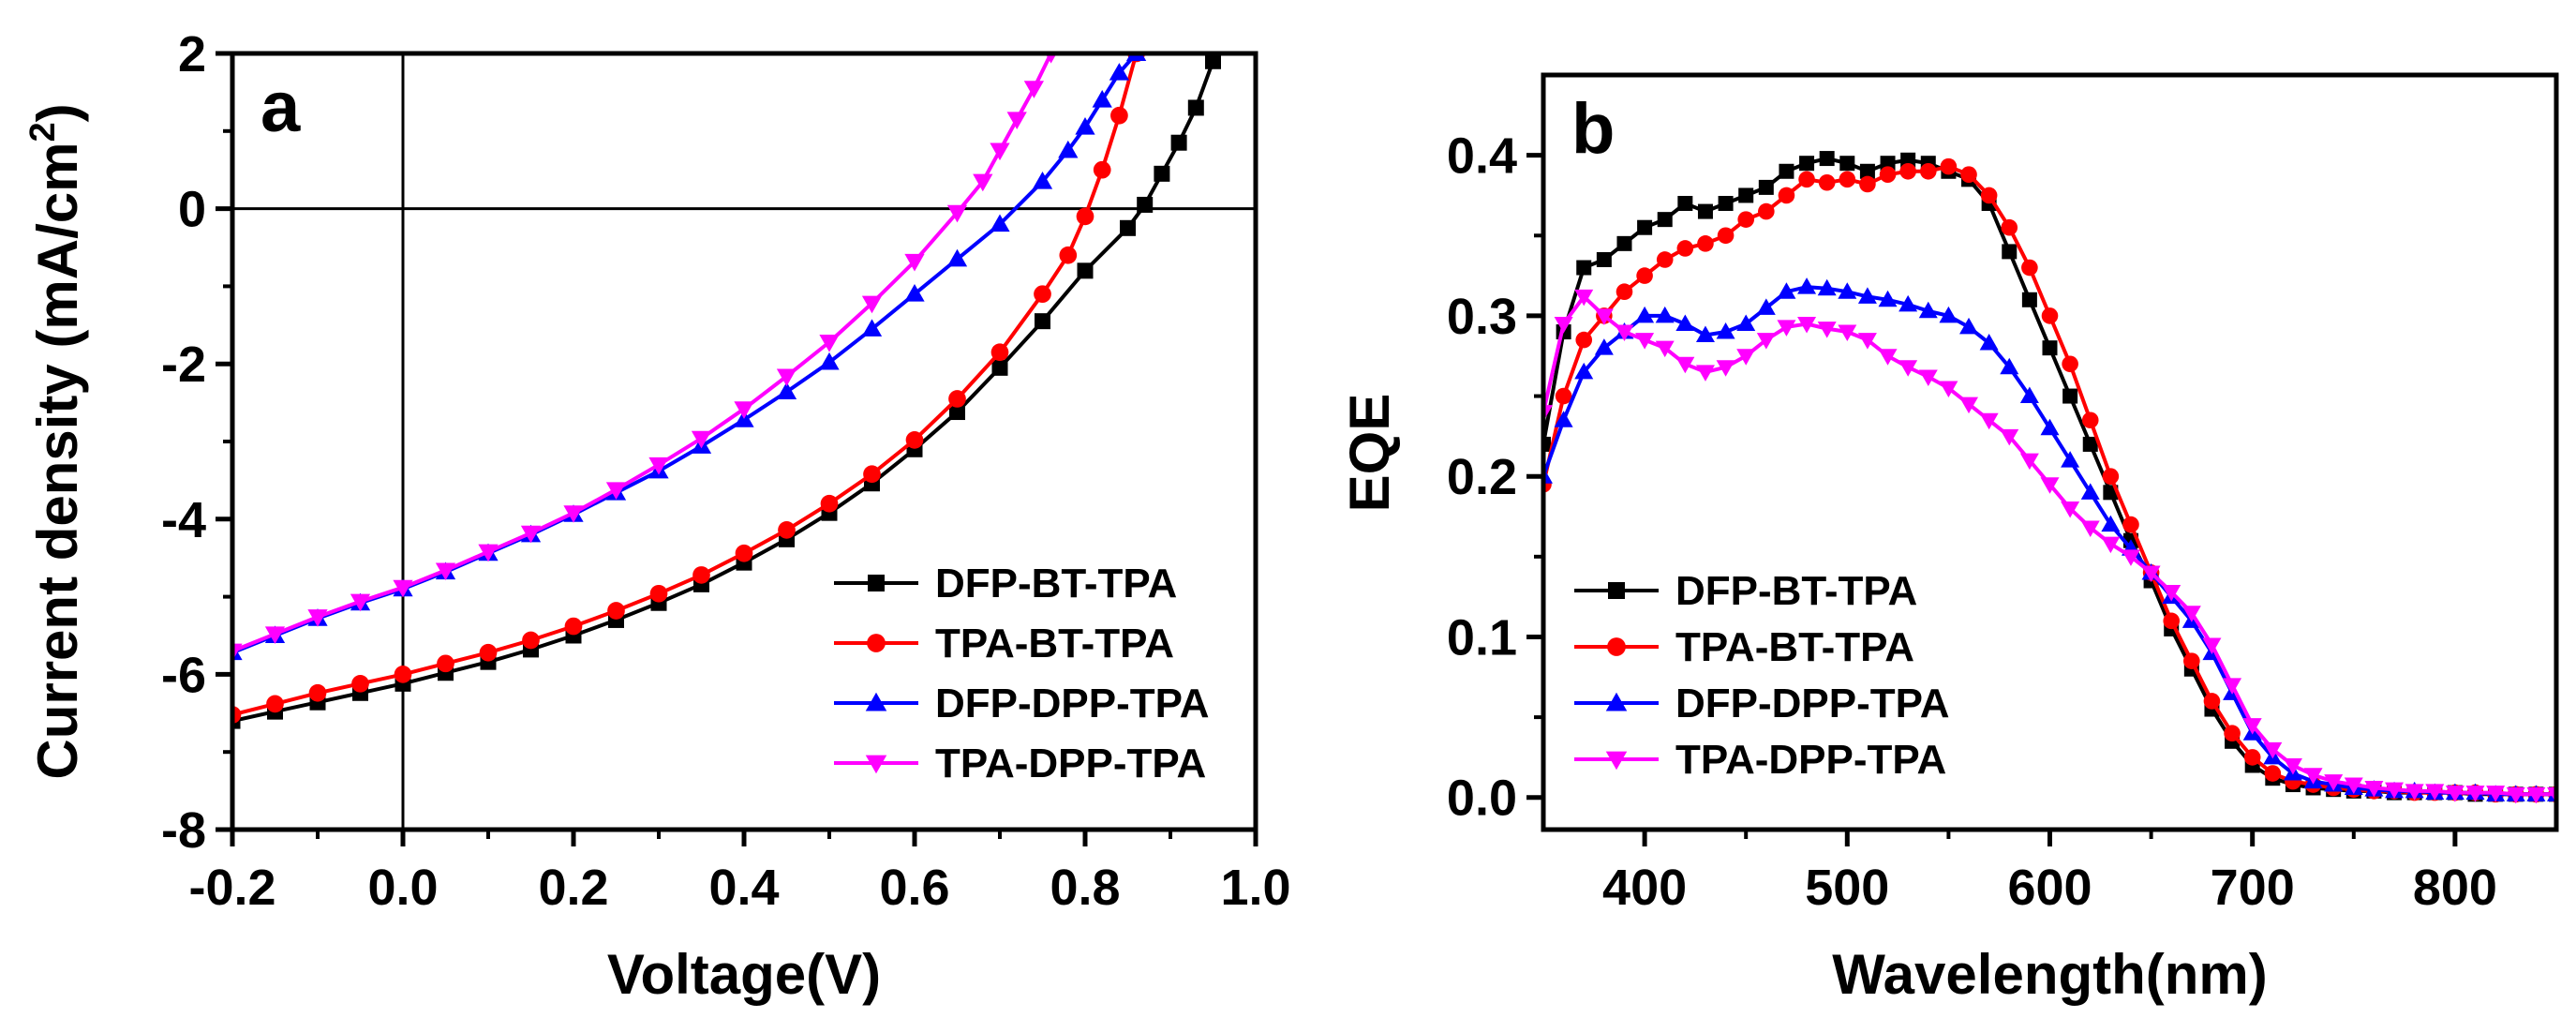 Image resolution: width=2576 pixels, height=1018 pixels. Describe the element at coordinates (1794, 647) in the screenshot. I see `legend-label: TPA-BT-TPA` at that location.